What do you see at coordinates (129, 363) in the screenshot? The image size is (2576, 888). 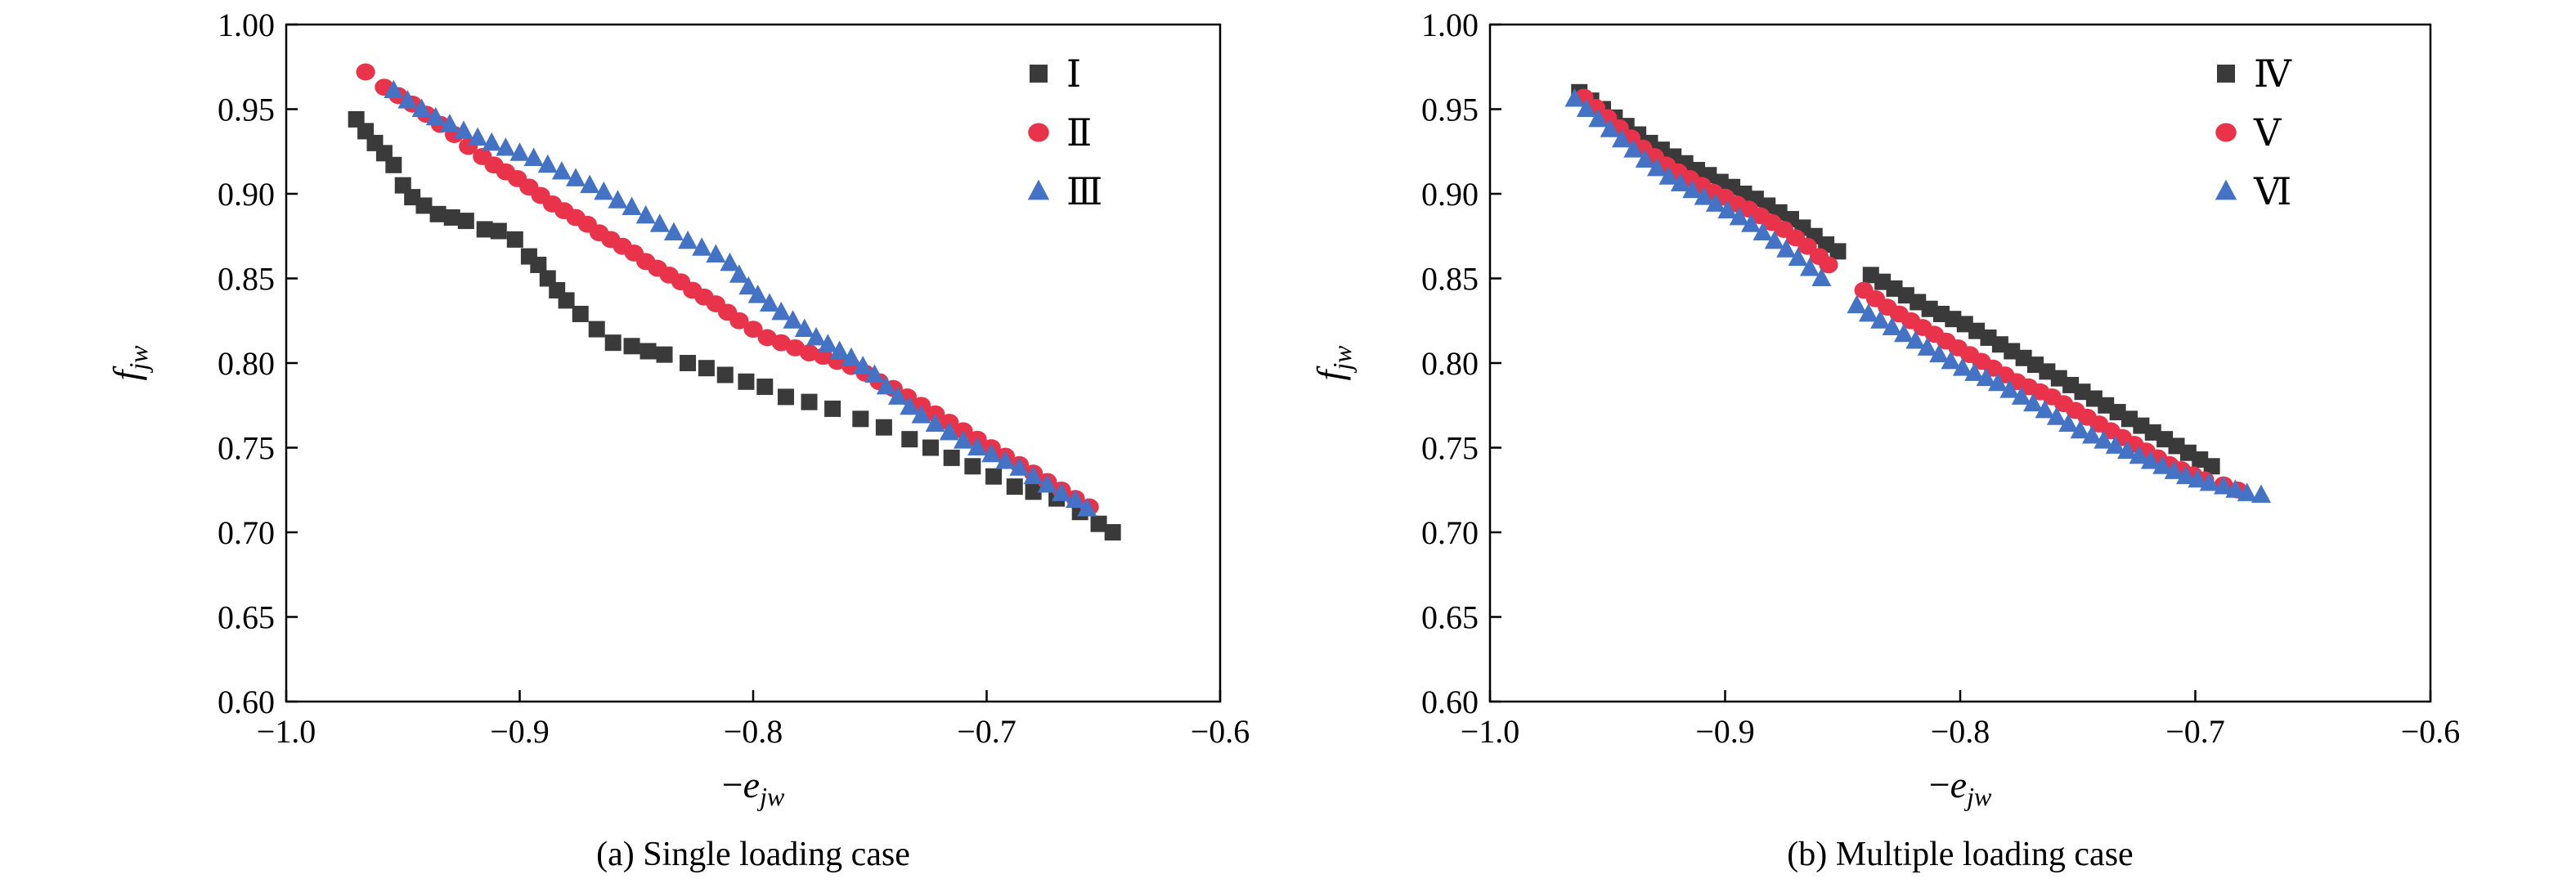 I see `y-axis-label: fjw` at bounding box center [129, 363].